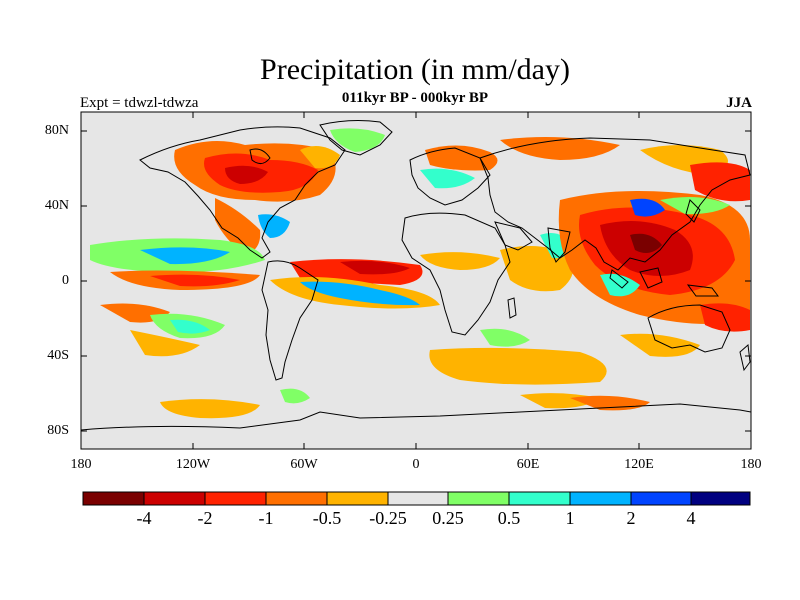  I want to click on coastline-india, so click(559, 245).